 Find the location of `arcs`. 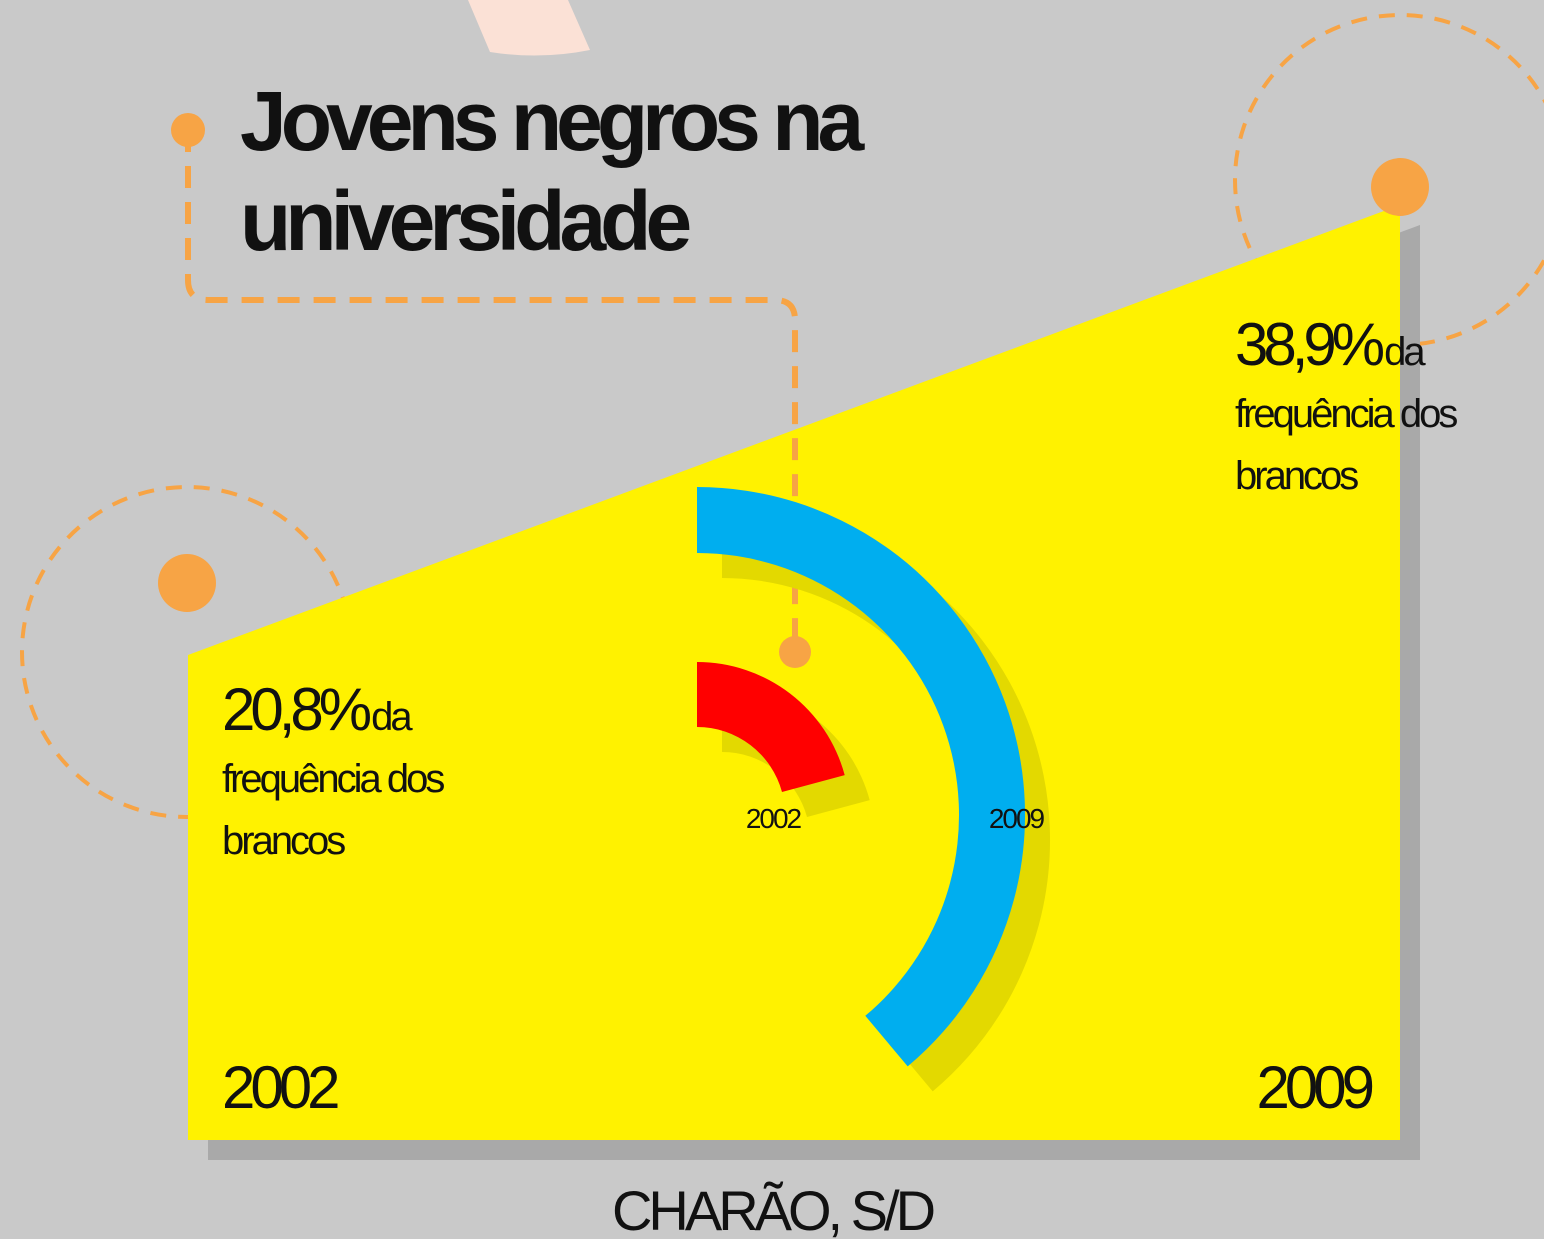

arcs is located at coordinates (874, 789).